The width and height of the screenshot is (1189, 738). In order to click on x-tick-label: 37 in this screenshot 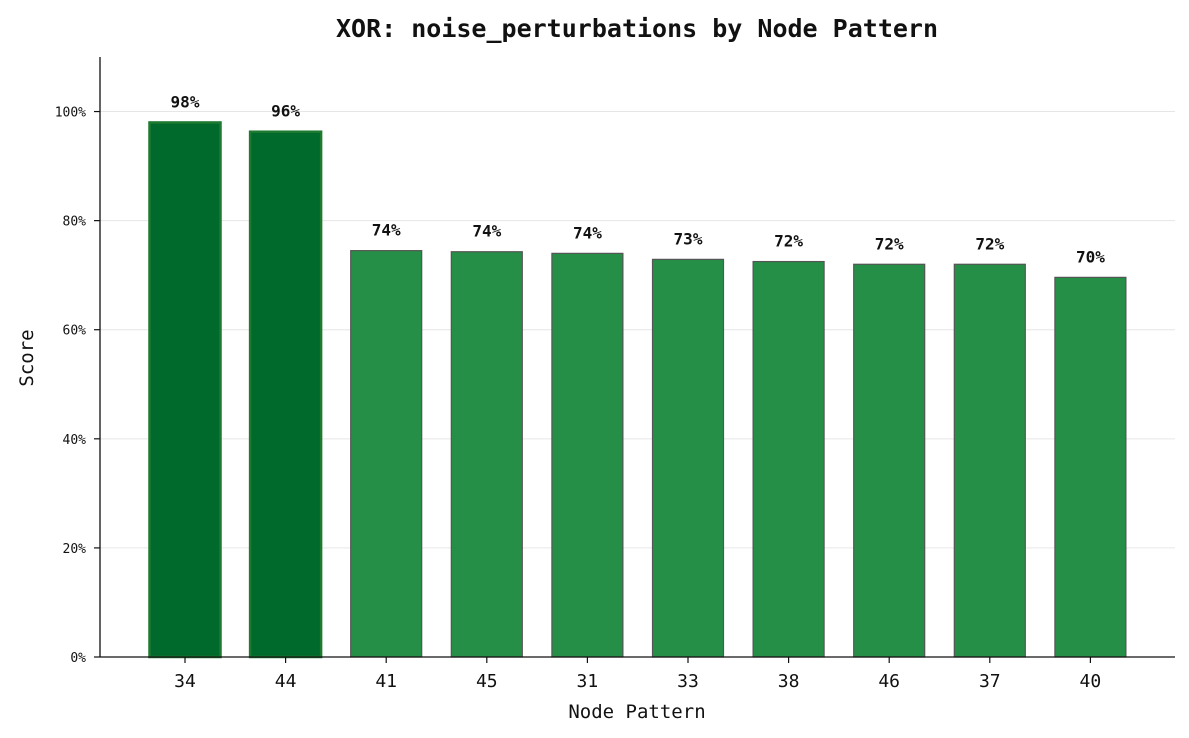, I will do `click(990, 681)`.